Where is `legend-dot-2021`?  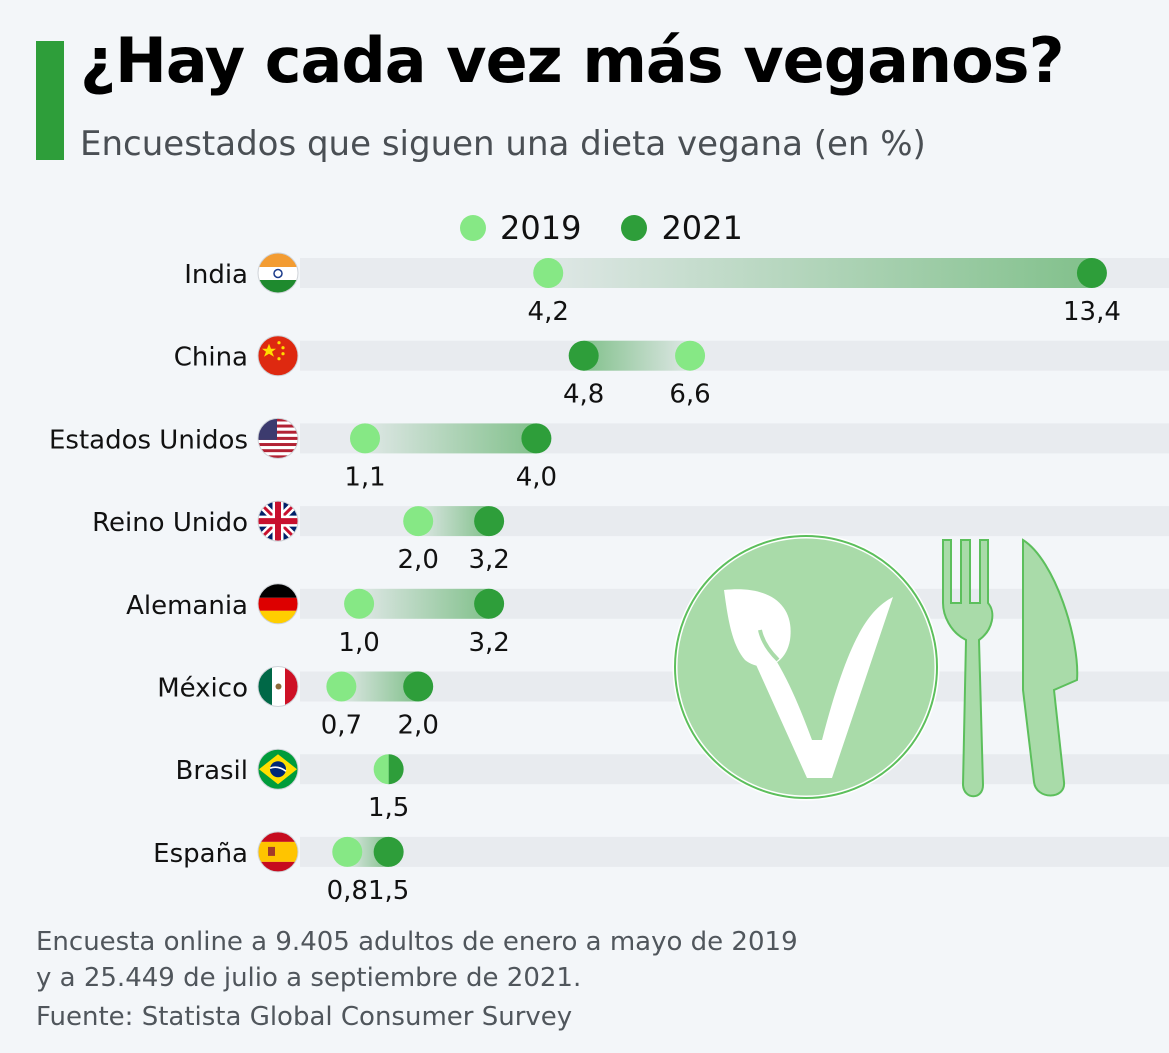 legend-dot-2021 is located at coordinates (634, 228).